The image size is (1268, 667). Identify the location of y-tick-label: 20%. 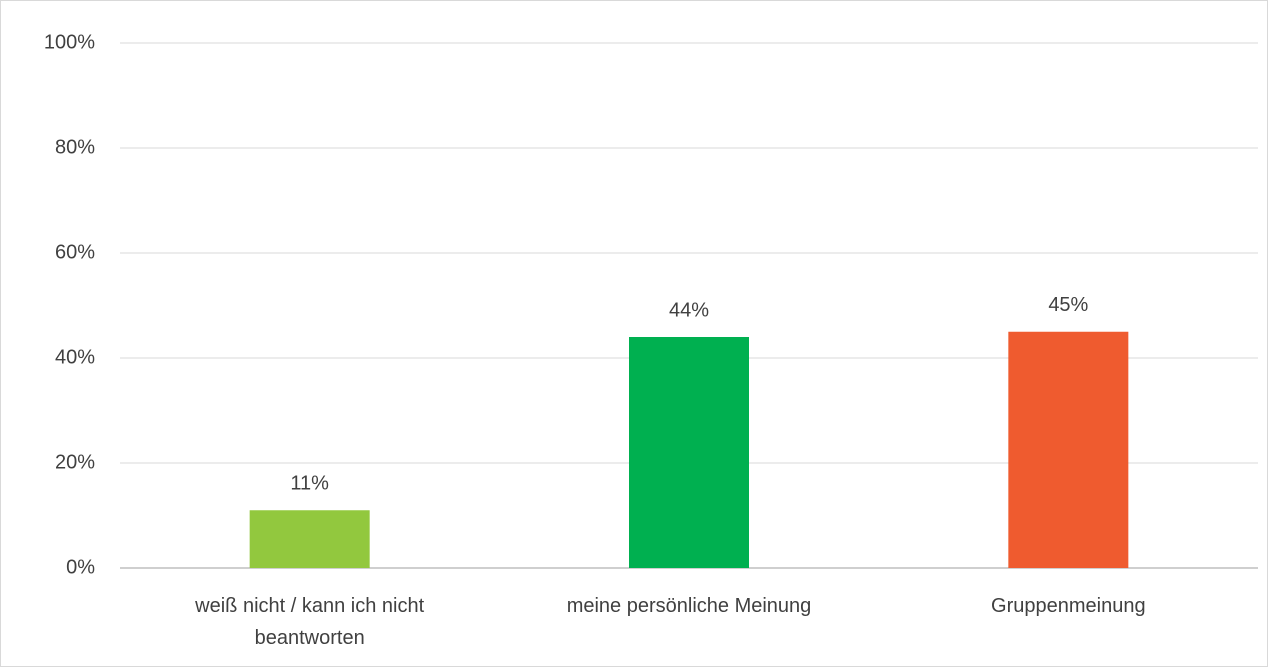
(75, 462).